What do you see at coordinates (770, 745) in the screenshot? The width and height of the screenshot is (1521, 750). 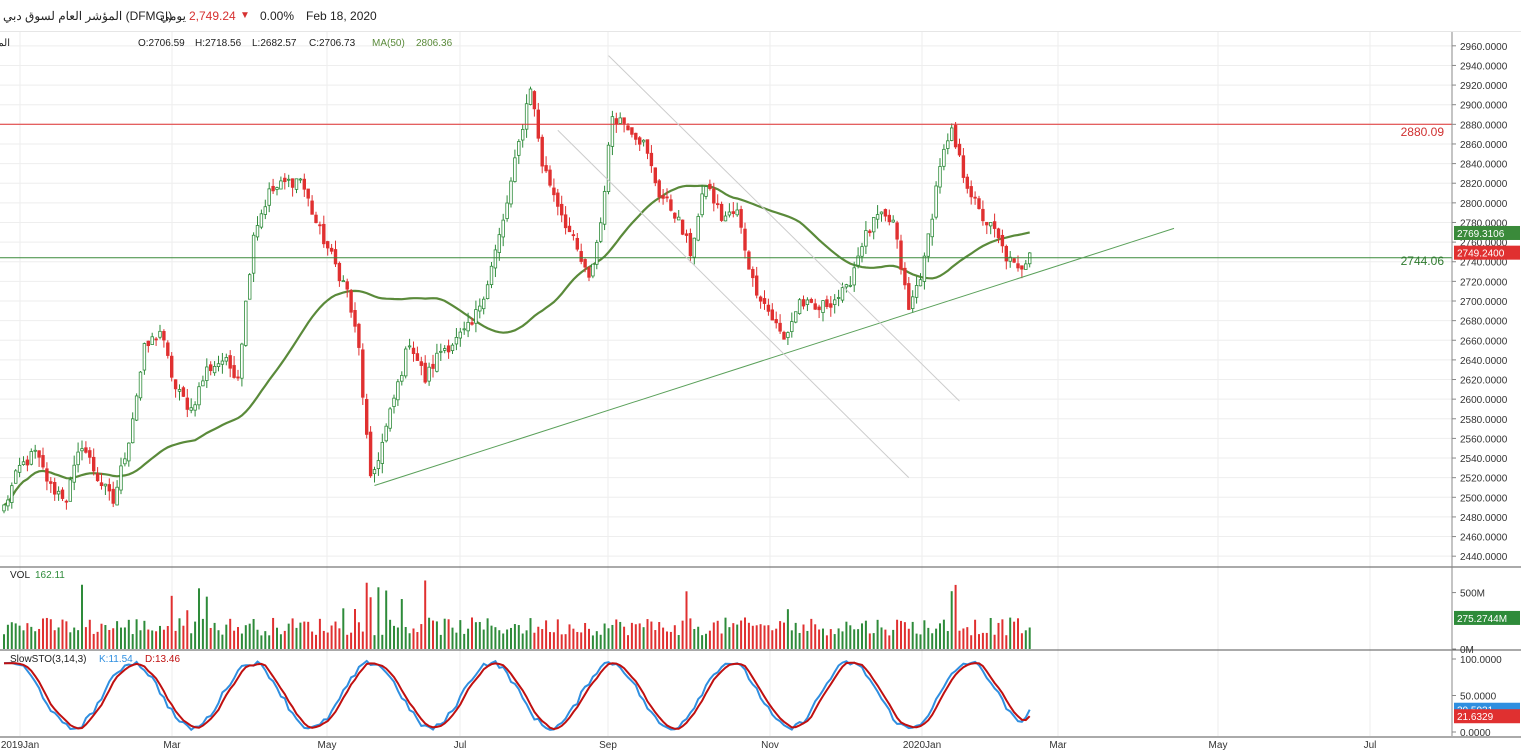 I see `x-tick-label: Nov` at bounding box center [770, 745].